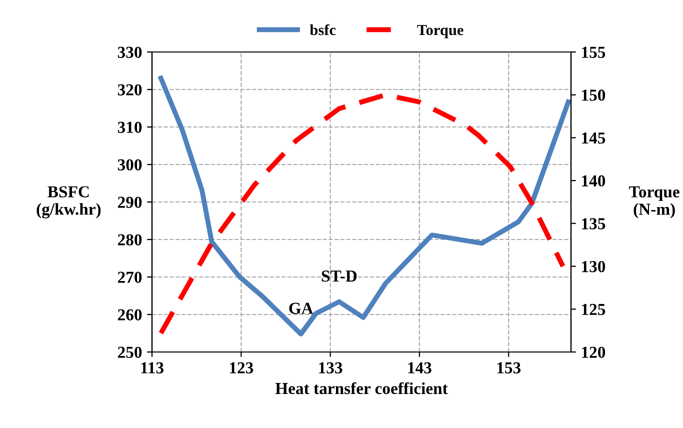 The image size is (683, 428). I want to click on x-tick-label: 143, so click(420, 368).